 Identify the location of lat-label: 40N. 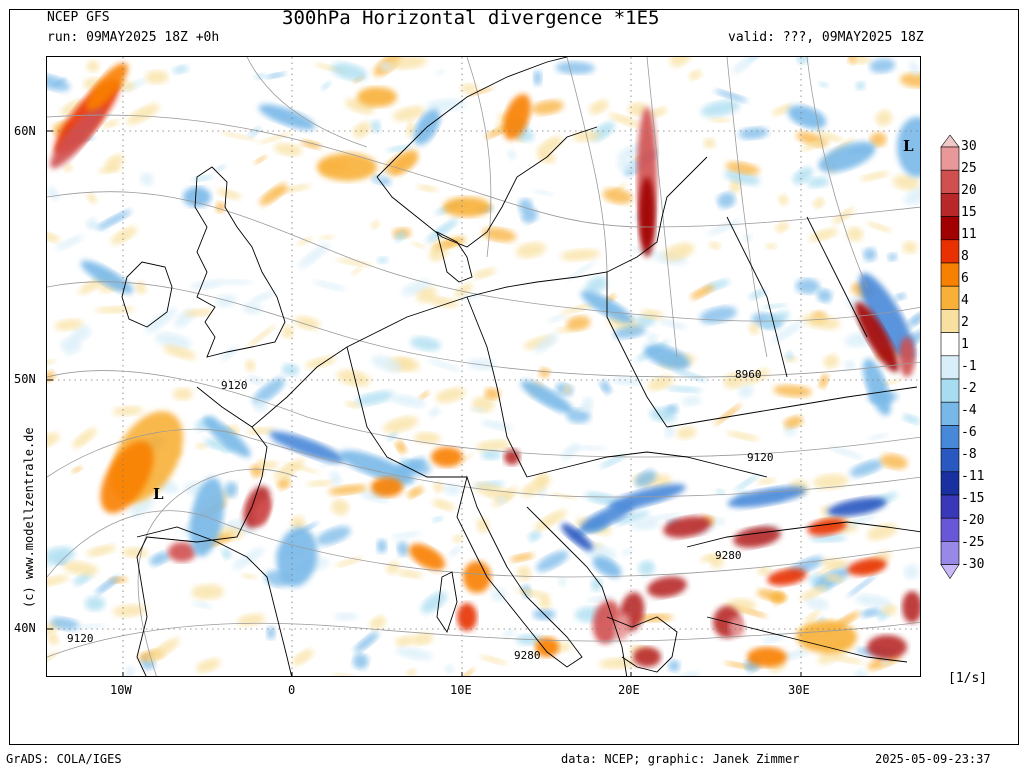
(25, 628).